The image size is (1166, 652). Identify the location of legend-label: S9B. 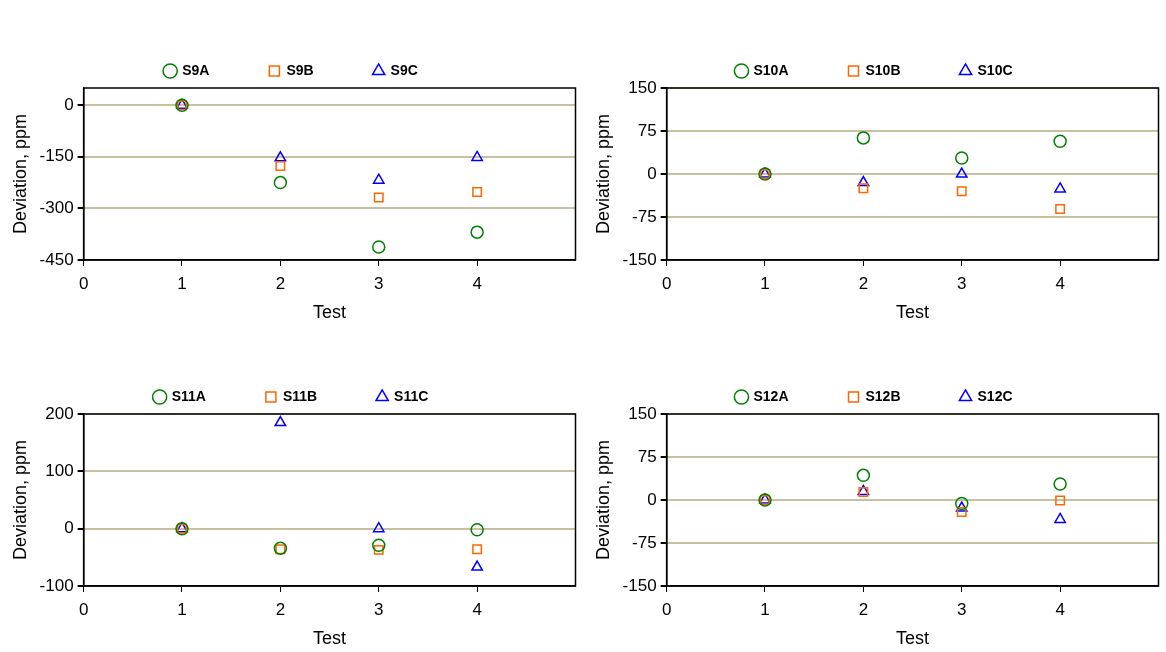
(300, 69).